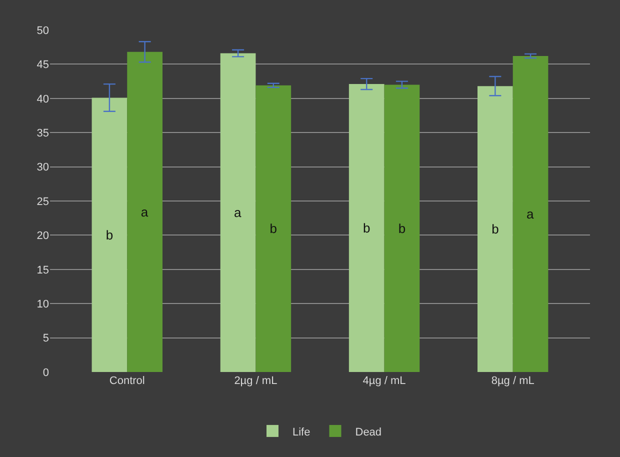  Describe the element at coordinates (42, 133) in the screenshot. I see `y-tick-label: 35` at that location.